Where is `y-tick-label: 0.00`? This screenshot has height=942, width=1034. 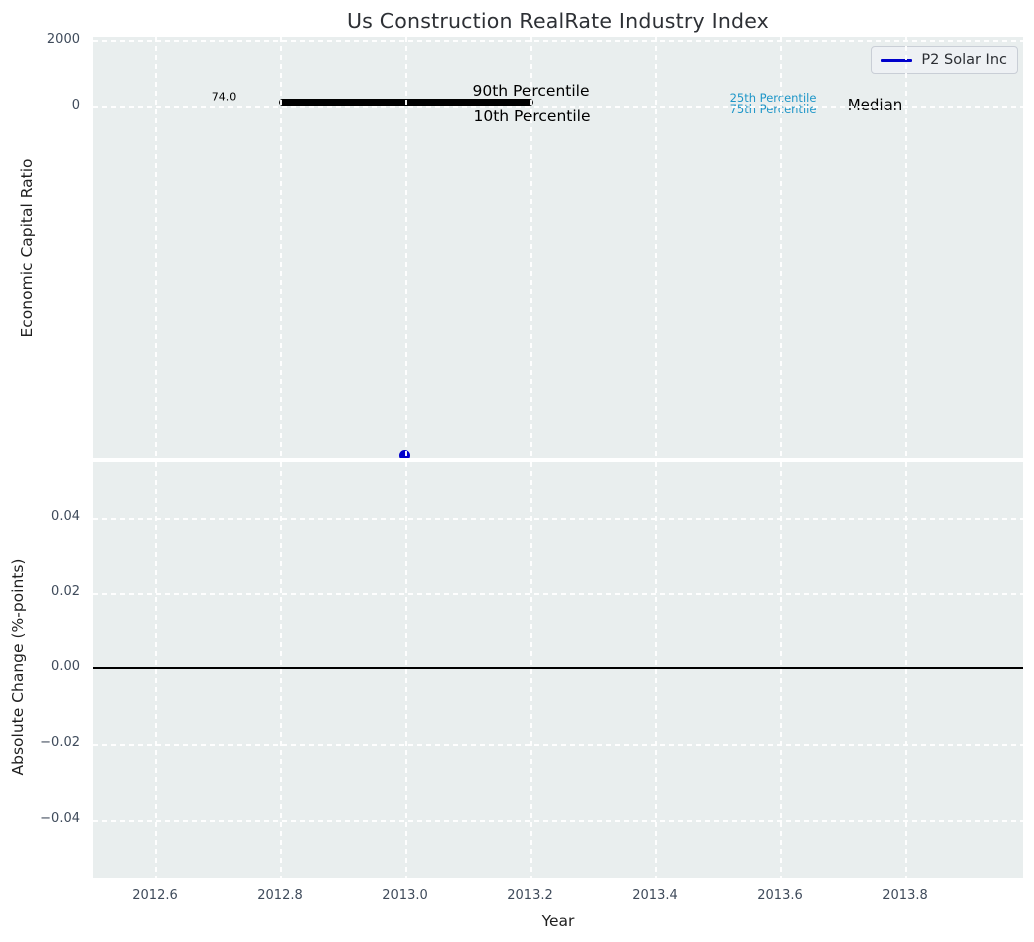 y-tick-label: 0.00 is located at coordinates (65, 666).